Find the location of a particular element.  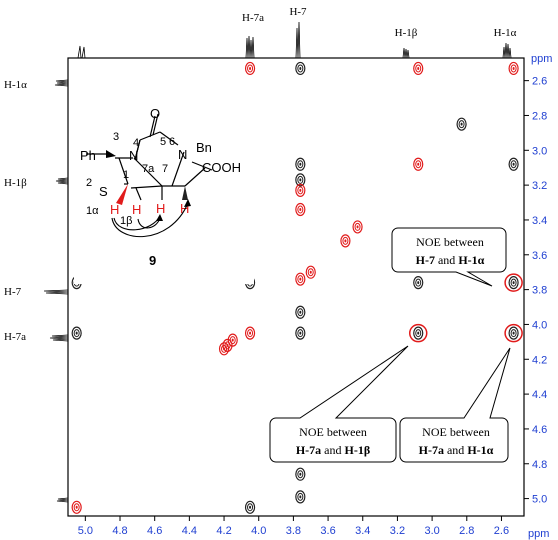

locant-1alpha: 1α is located at coordinates (92, 211).